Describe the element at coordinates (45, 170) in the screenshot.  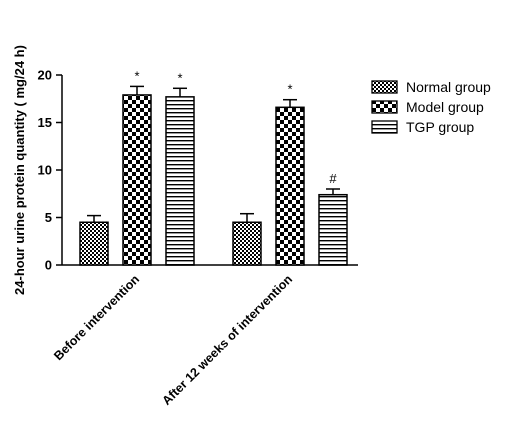
I see `y-tick-label: 10` at that location.